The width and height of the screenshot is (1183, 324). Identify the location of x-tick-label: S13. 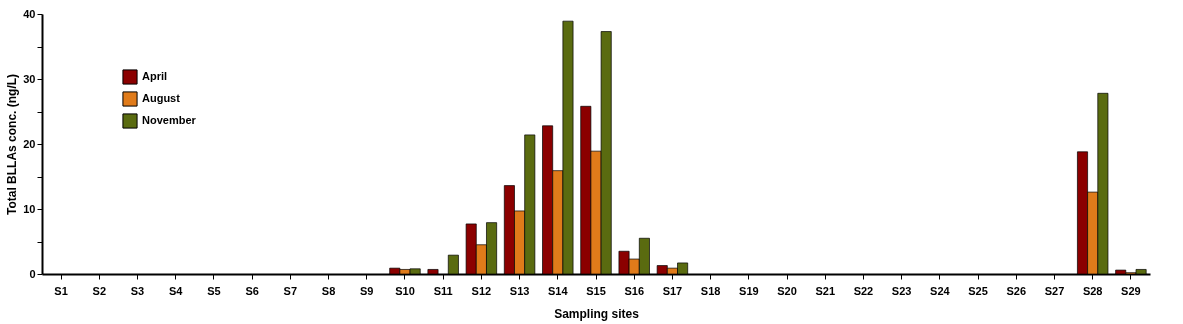
(519, 290).